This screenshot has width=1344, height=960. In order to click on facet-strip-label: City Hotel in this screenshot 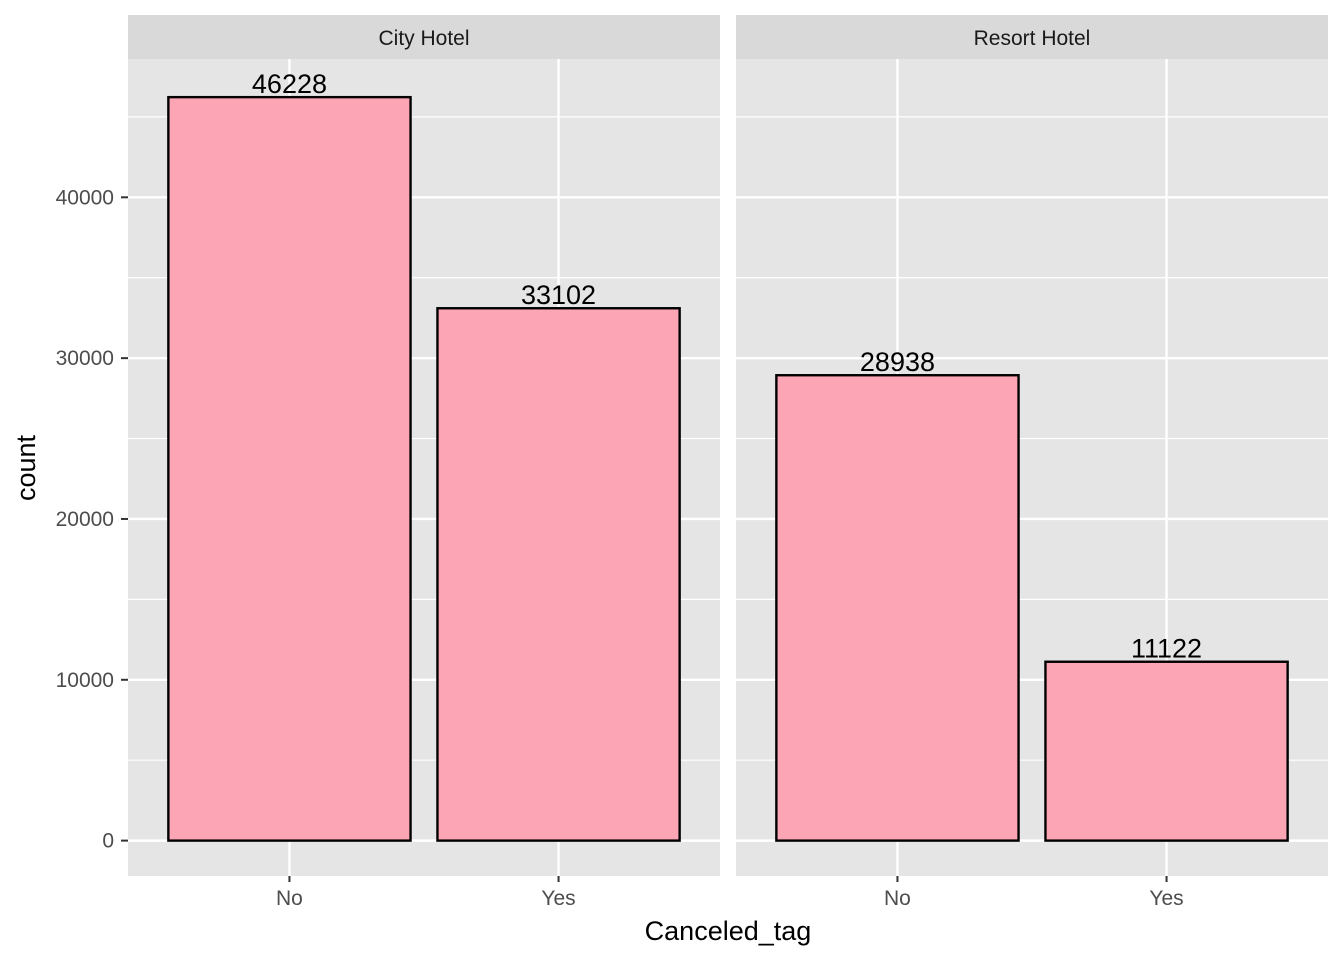, I will do `click(423, 38)`.